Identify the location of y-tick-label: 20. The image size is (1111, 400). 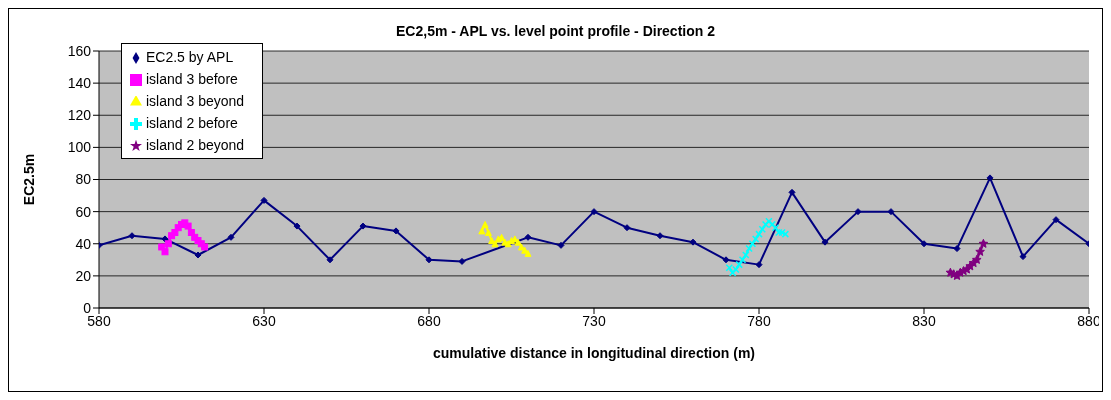
(83, 275).